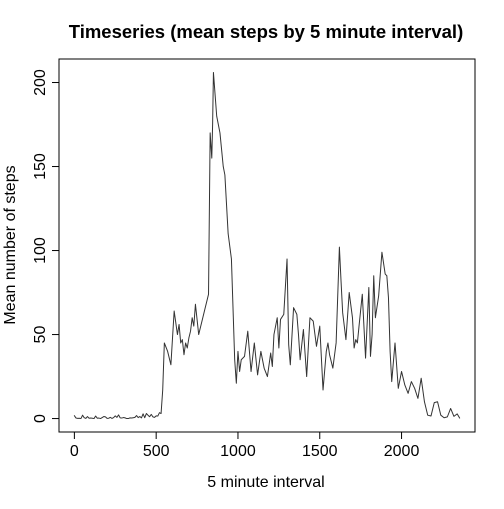  I want to click on y-tick-label: 150, so click(40, 166).